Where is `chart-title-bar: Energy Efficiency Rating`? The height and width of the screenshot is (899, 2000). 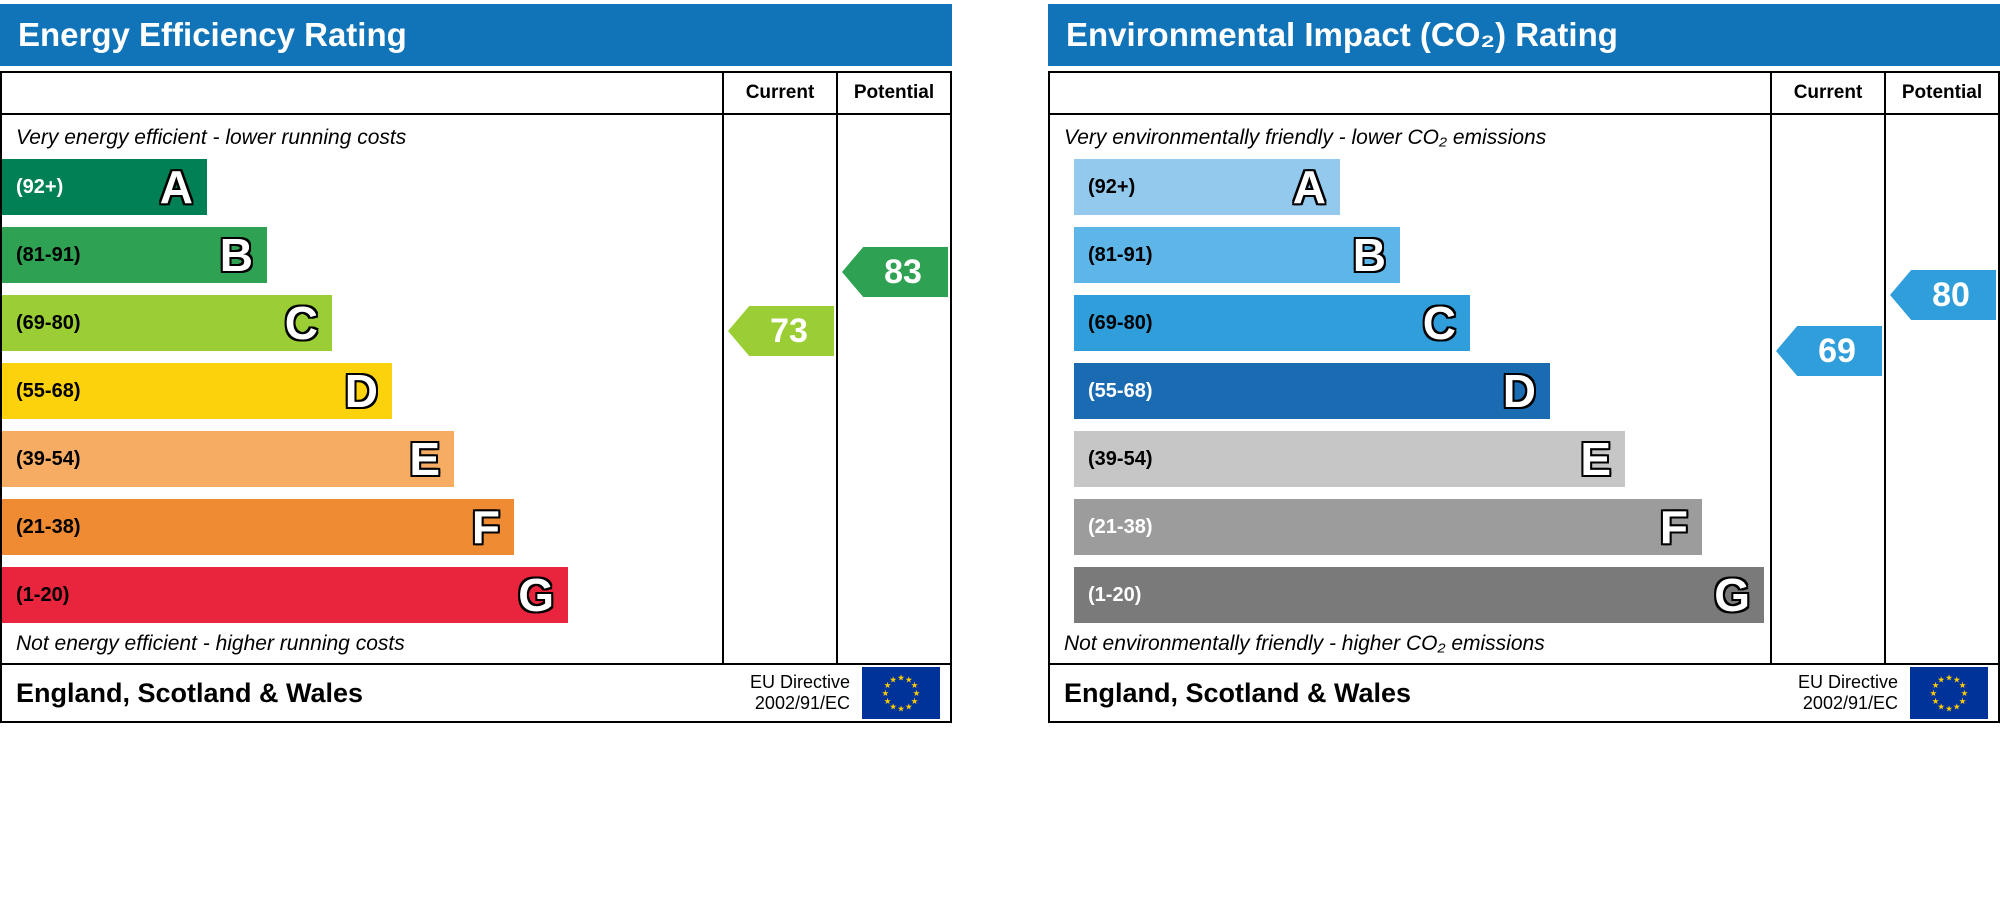 chart-title-bar: Energy Efficiency Rating is located at coordinates (476, 35).